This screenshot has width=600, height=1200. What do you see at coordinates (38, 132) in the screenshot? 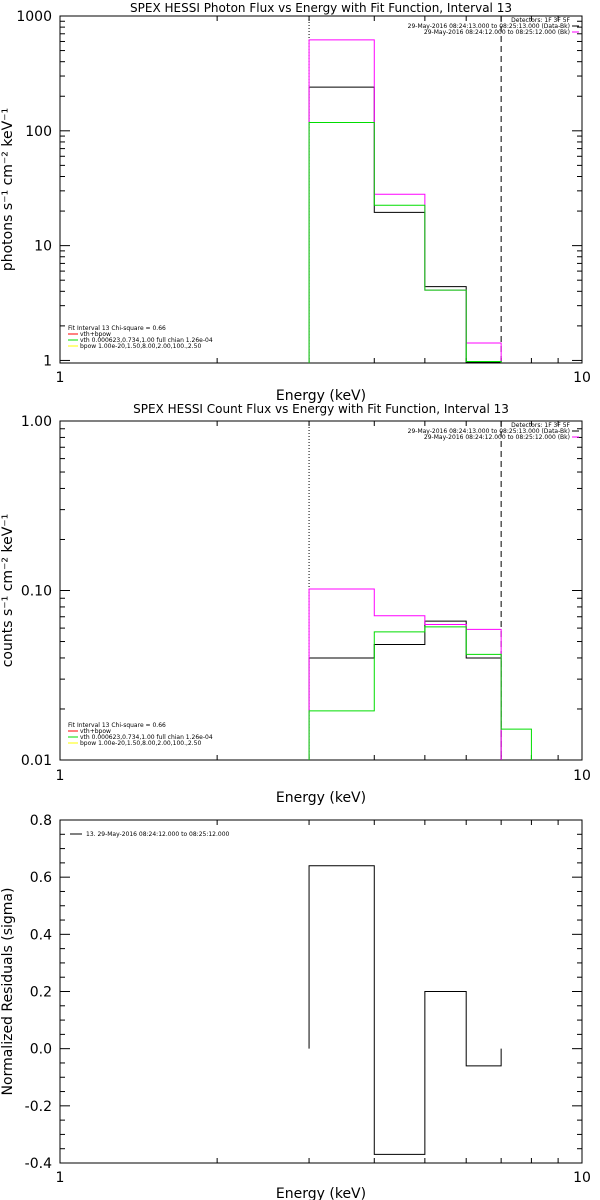
I see `y-tick-label: 100` at bounding box center [38, 132].